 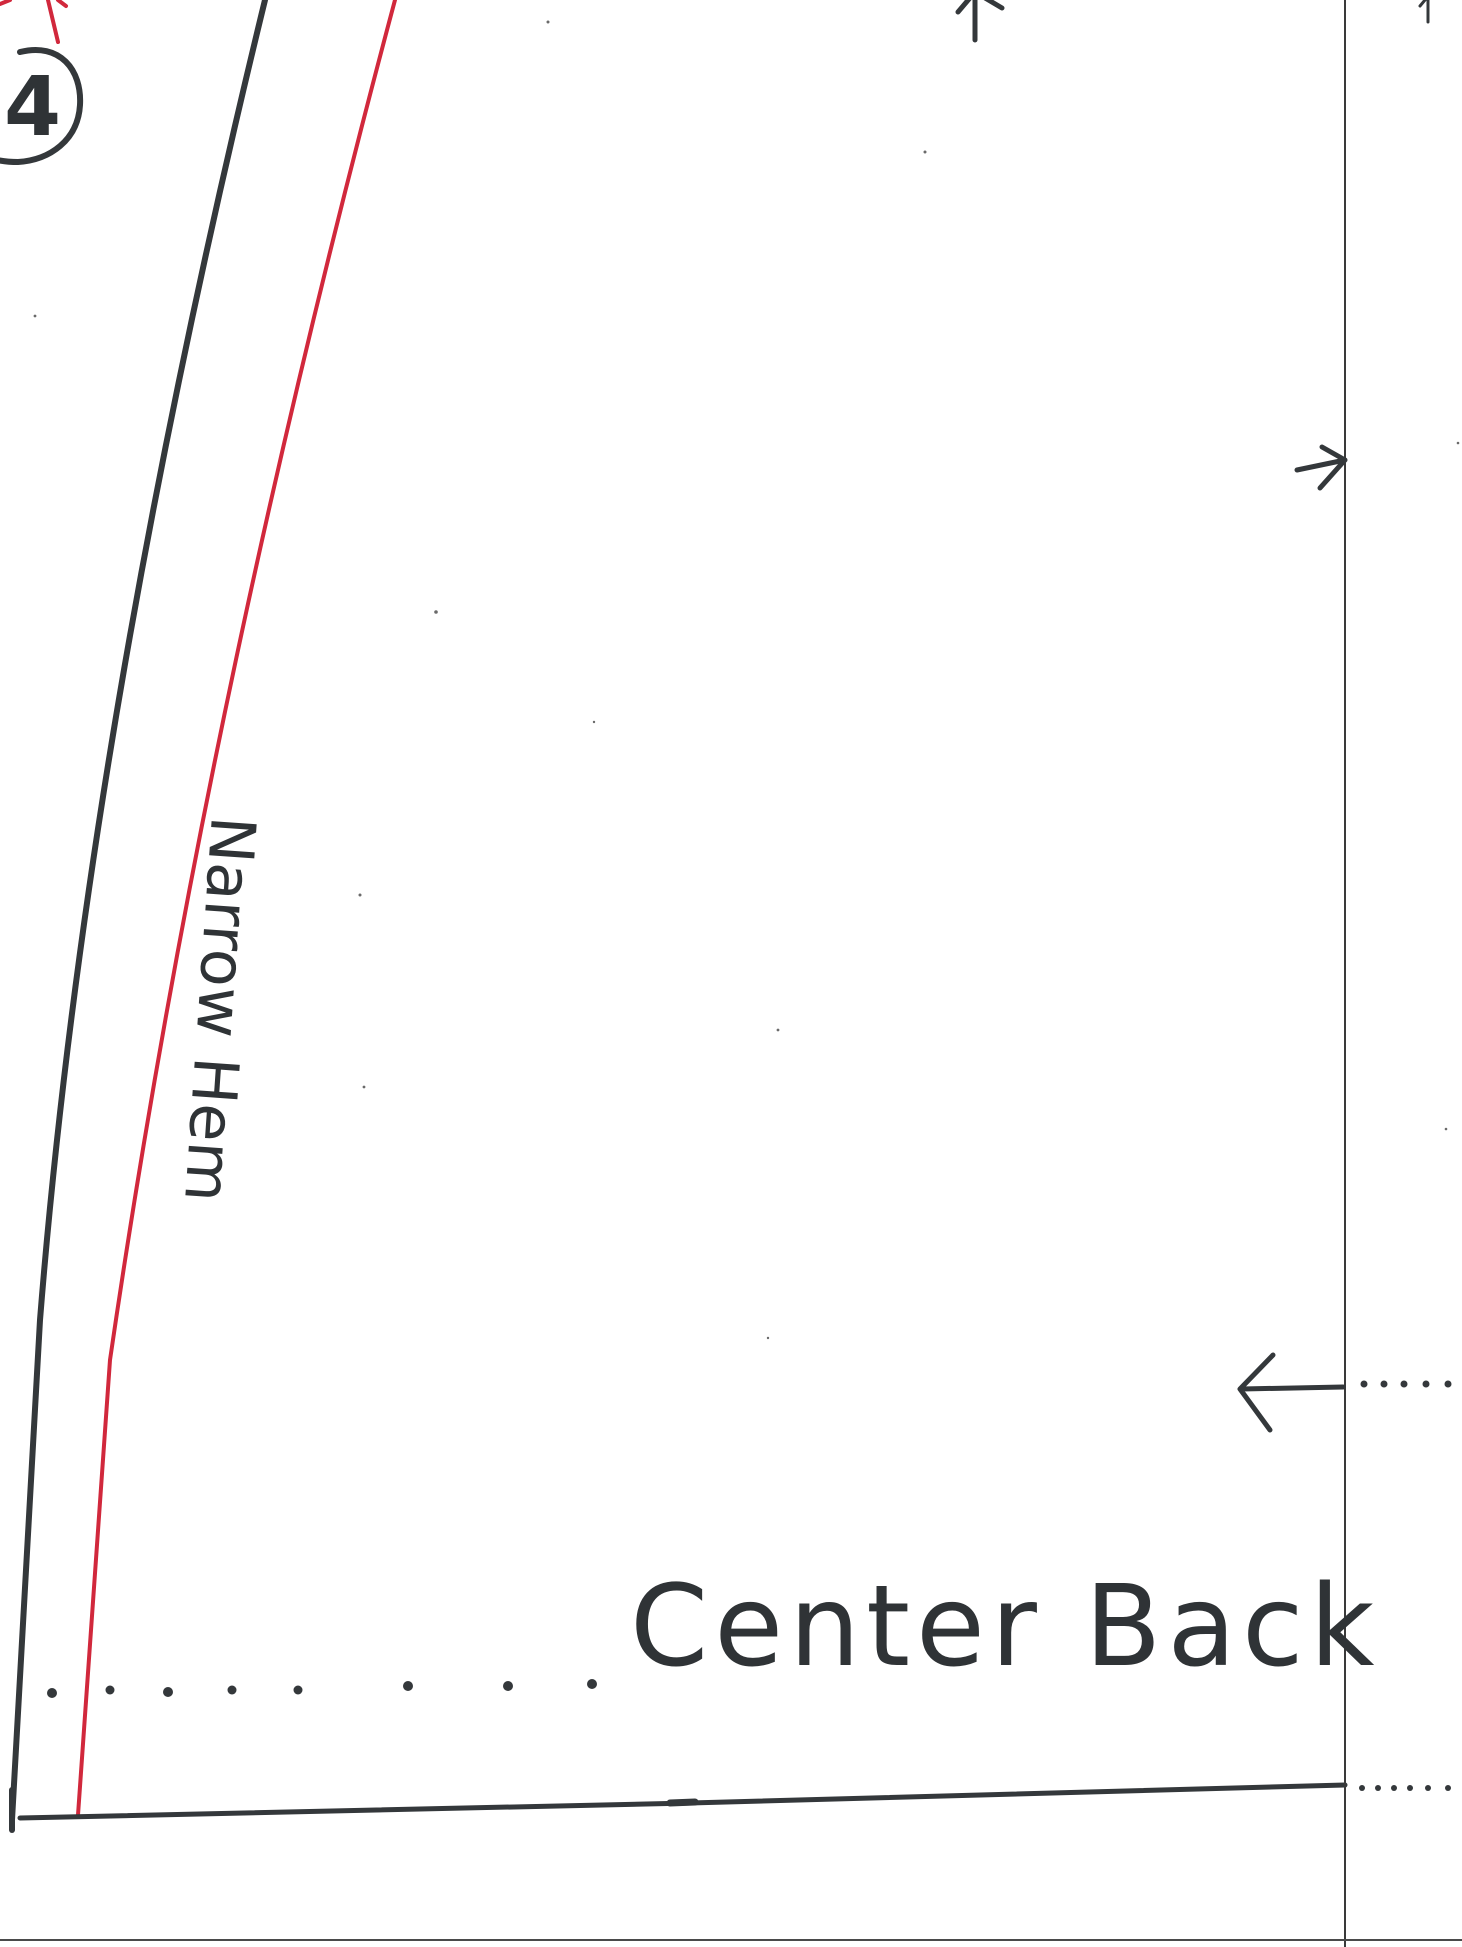 I want to click on piece-number-badge: 4, so click(x=42, y=106).